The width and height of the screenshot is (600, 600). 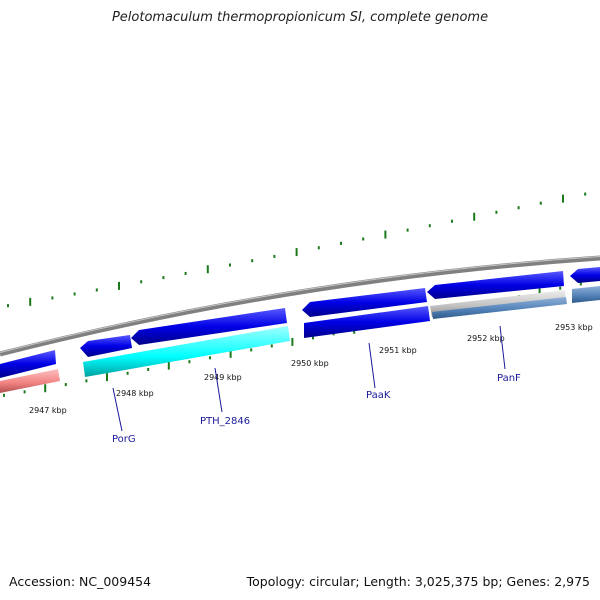 What do you see at coordinates (30, 381) in the screenshot?
I see `pseudo-gene-bar` at bounding box center [30, 381].